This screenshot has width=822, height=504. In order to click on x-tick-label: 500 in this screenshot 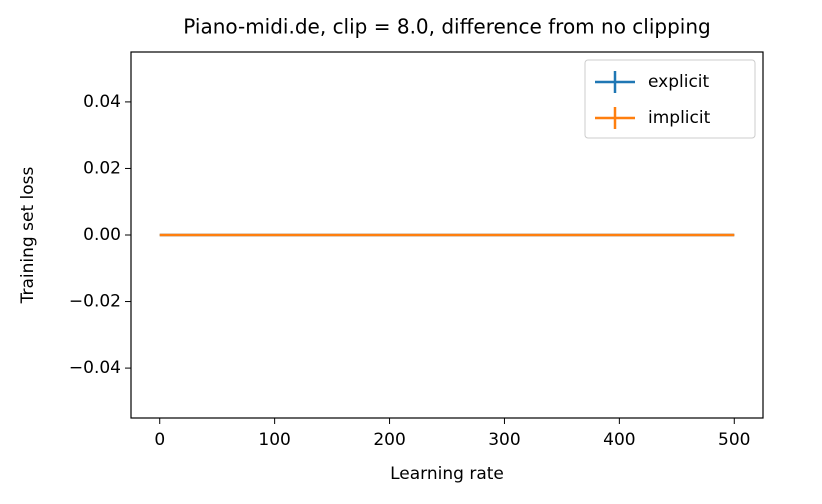, I will do `click(734, 440)`.